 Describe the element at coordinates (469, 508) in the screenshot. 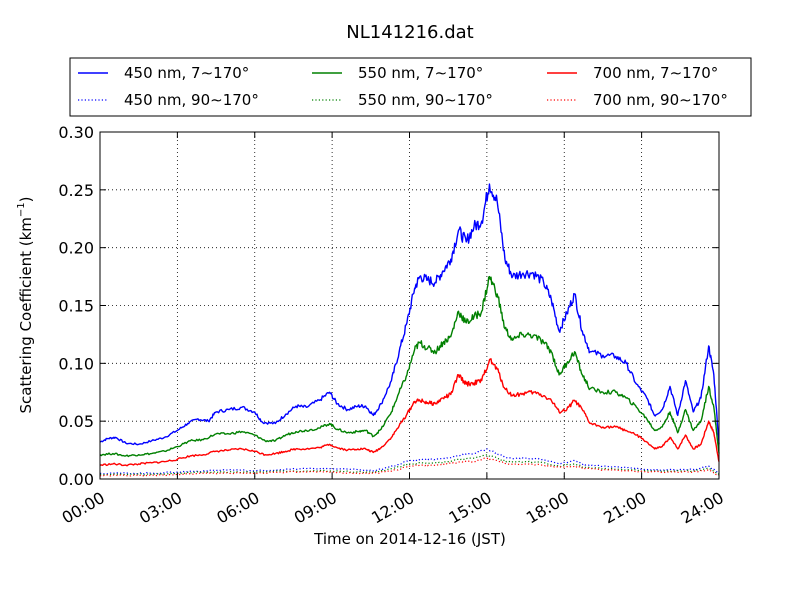

I see `x-tick-label: 15:00` at that location.